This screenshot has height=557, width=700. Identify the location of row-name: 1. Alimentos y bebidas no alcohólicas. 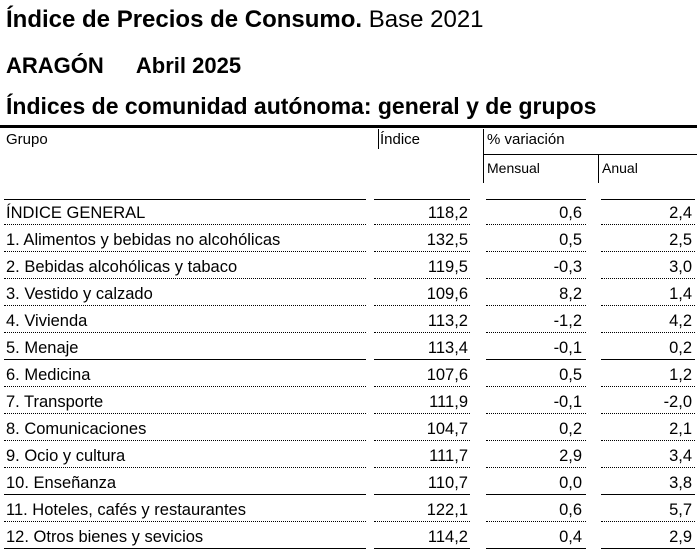
(143, 240).